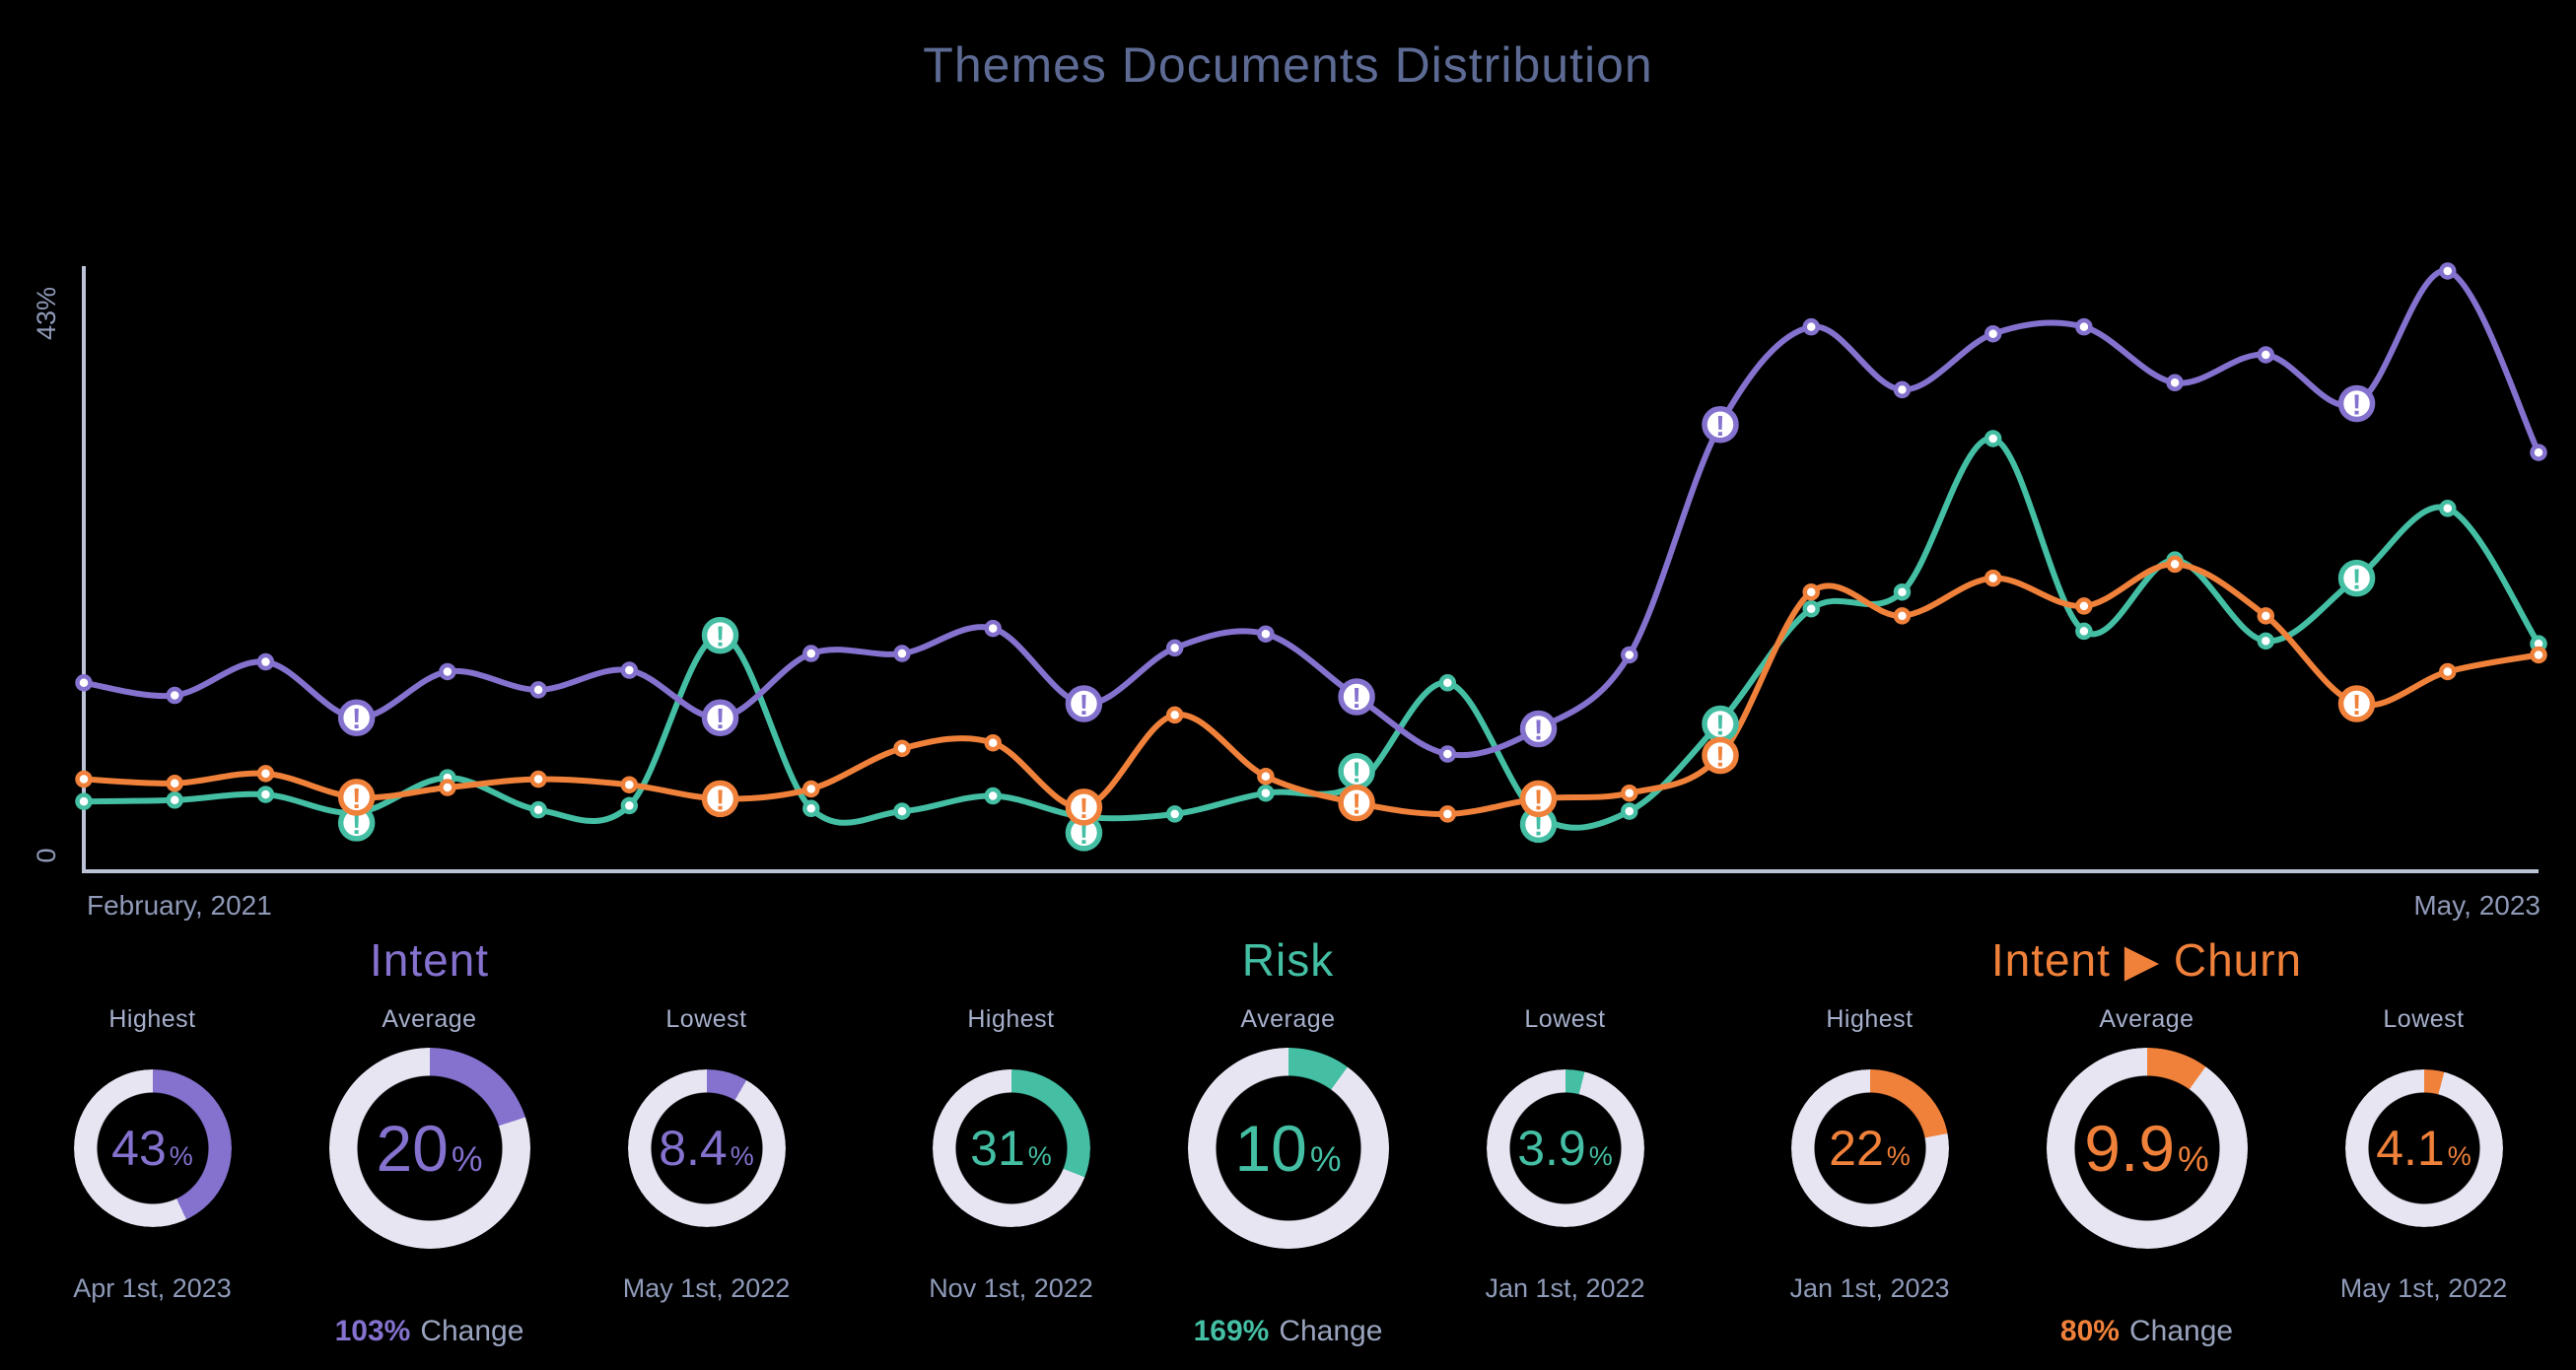 This screenshot has width=2576, height=1370. I want to click on donut-gauge: 9.9%, so click(2147, 1148).